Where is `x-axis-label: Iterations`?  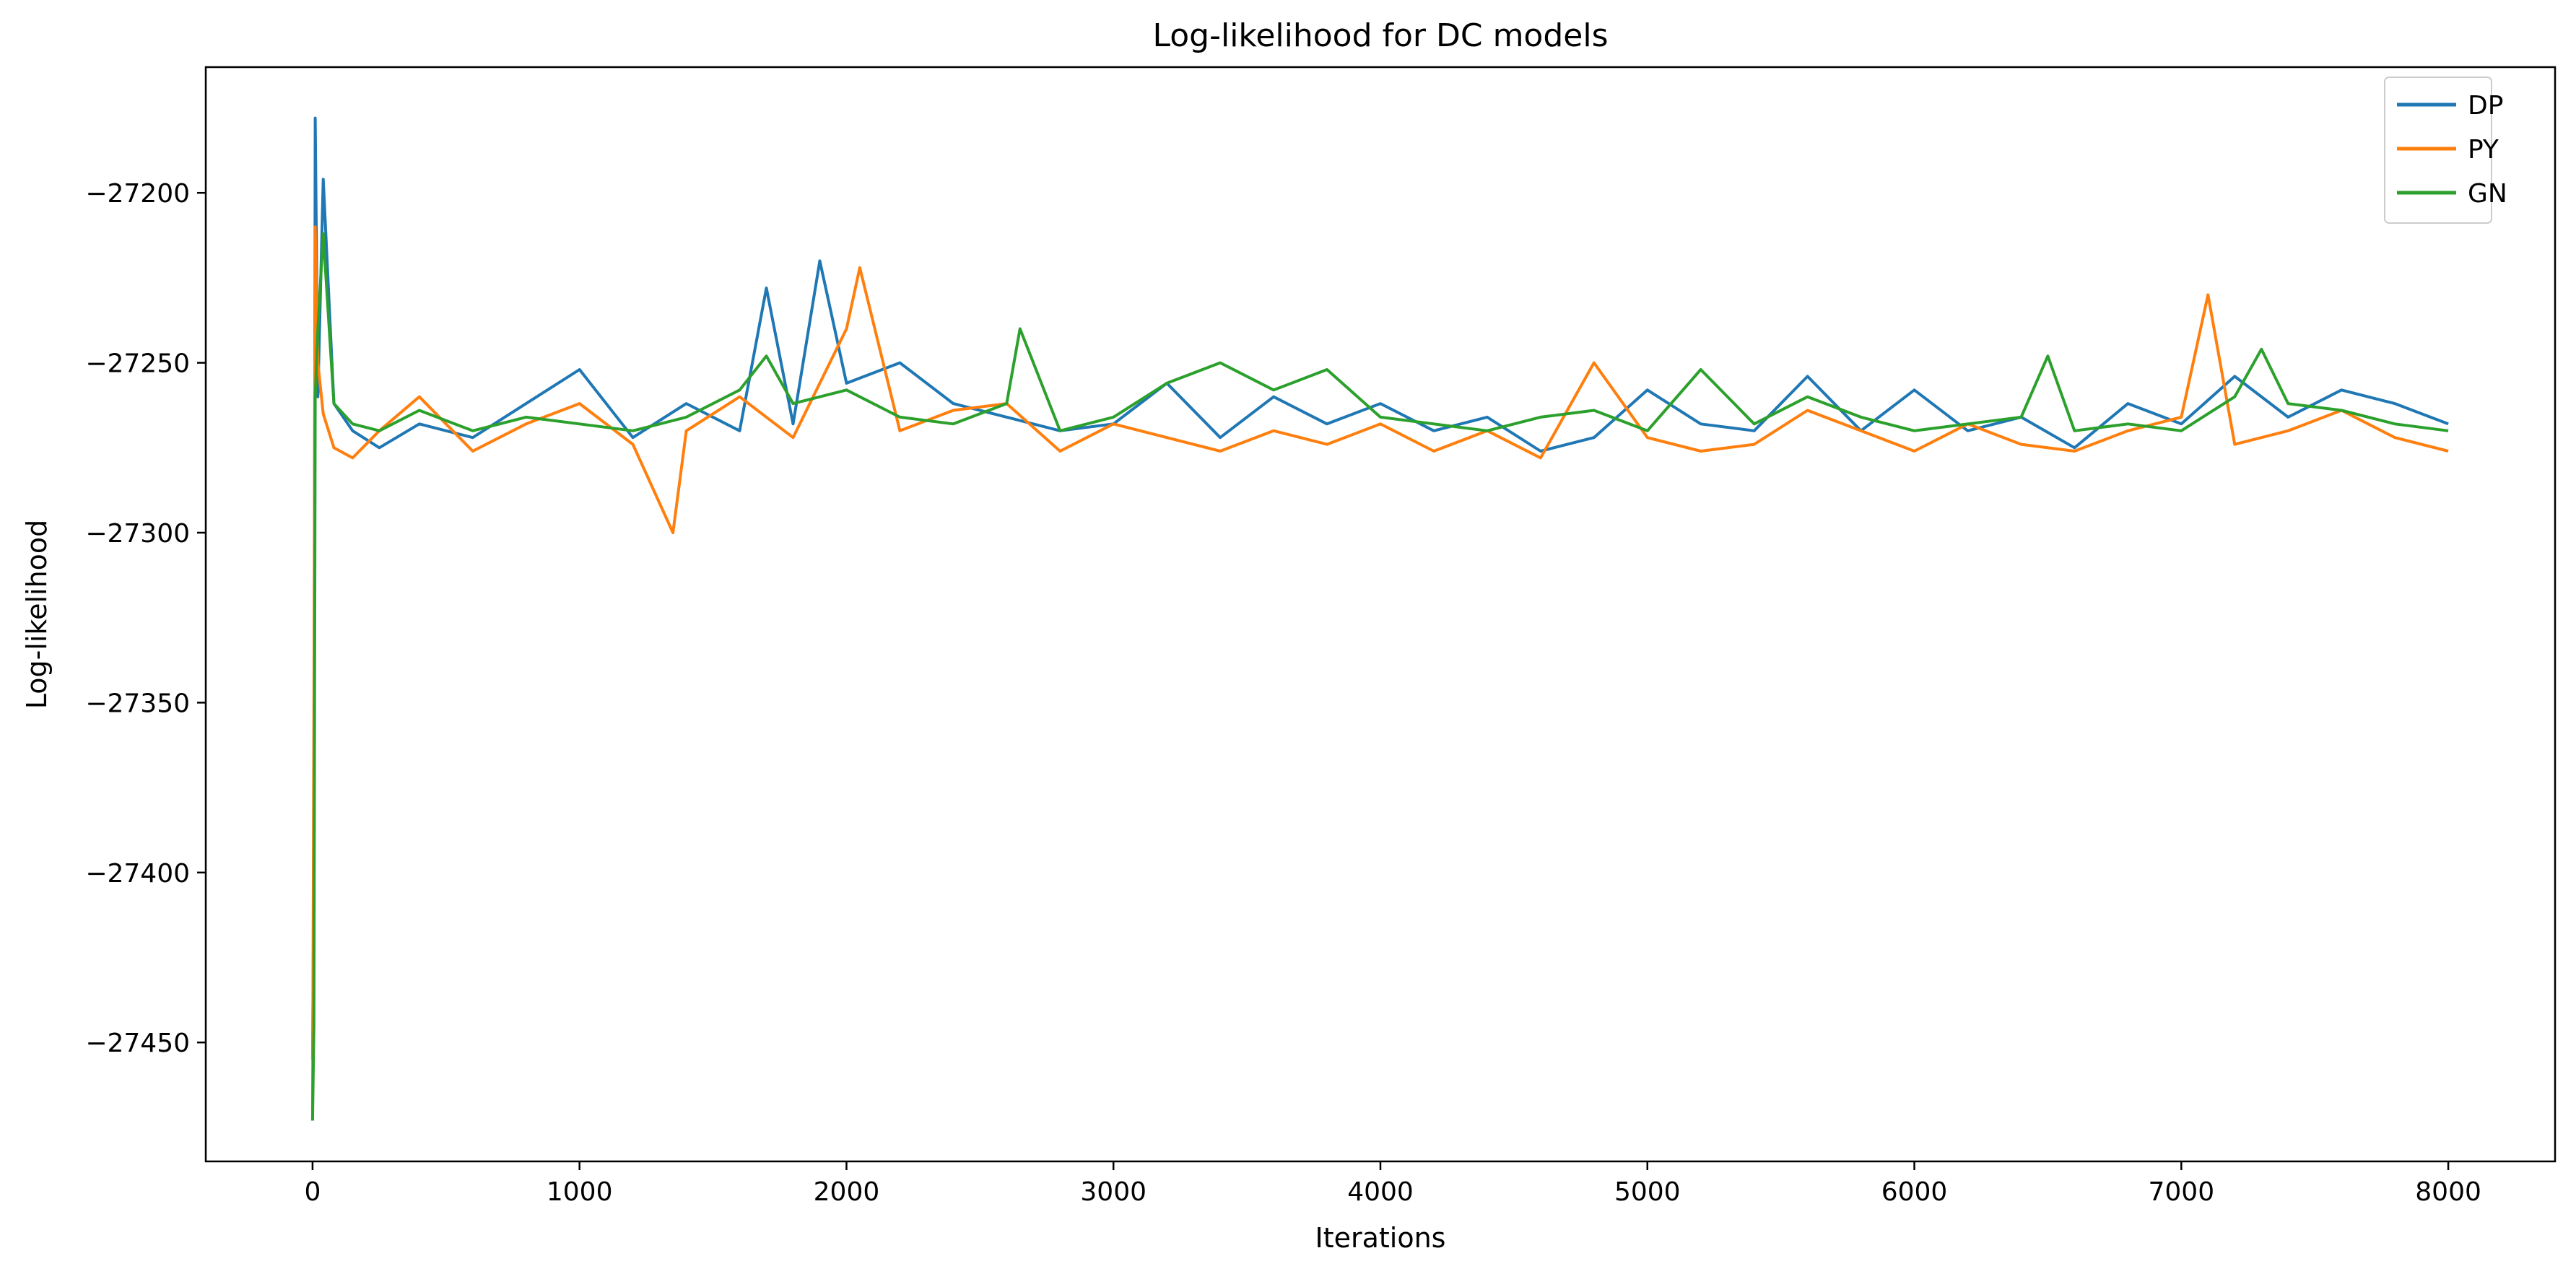 x-axis-label: Iterations is located at coordinates (1380, 1238).